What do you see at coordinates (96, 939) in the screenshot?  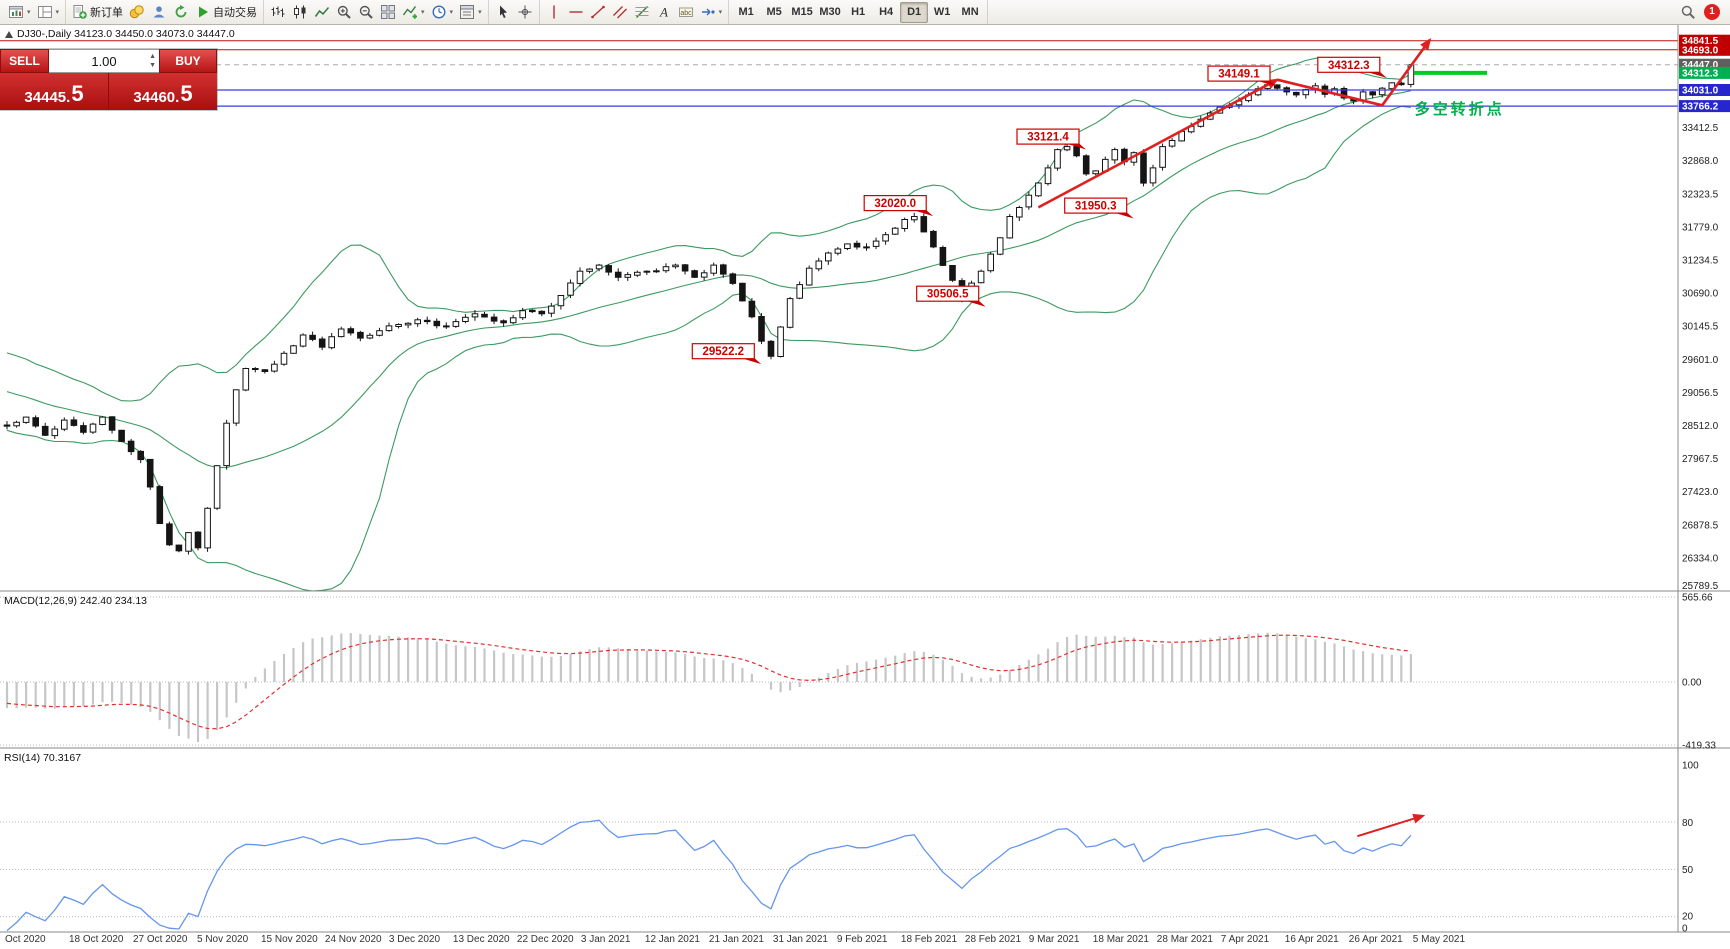 I see `svg-text: 18 Oct 2020` at bounding box center [96, 939].